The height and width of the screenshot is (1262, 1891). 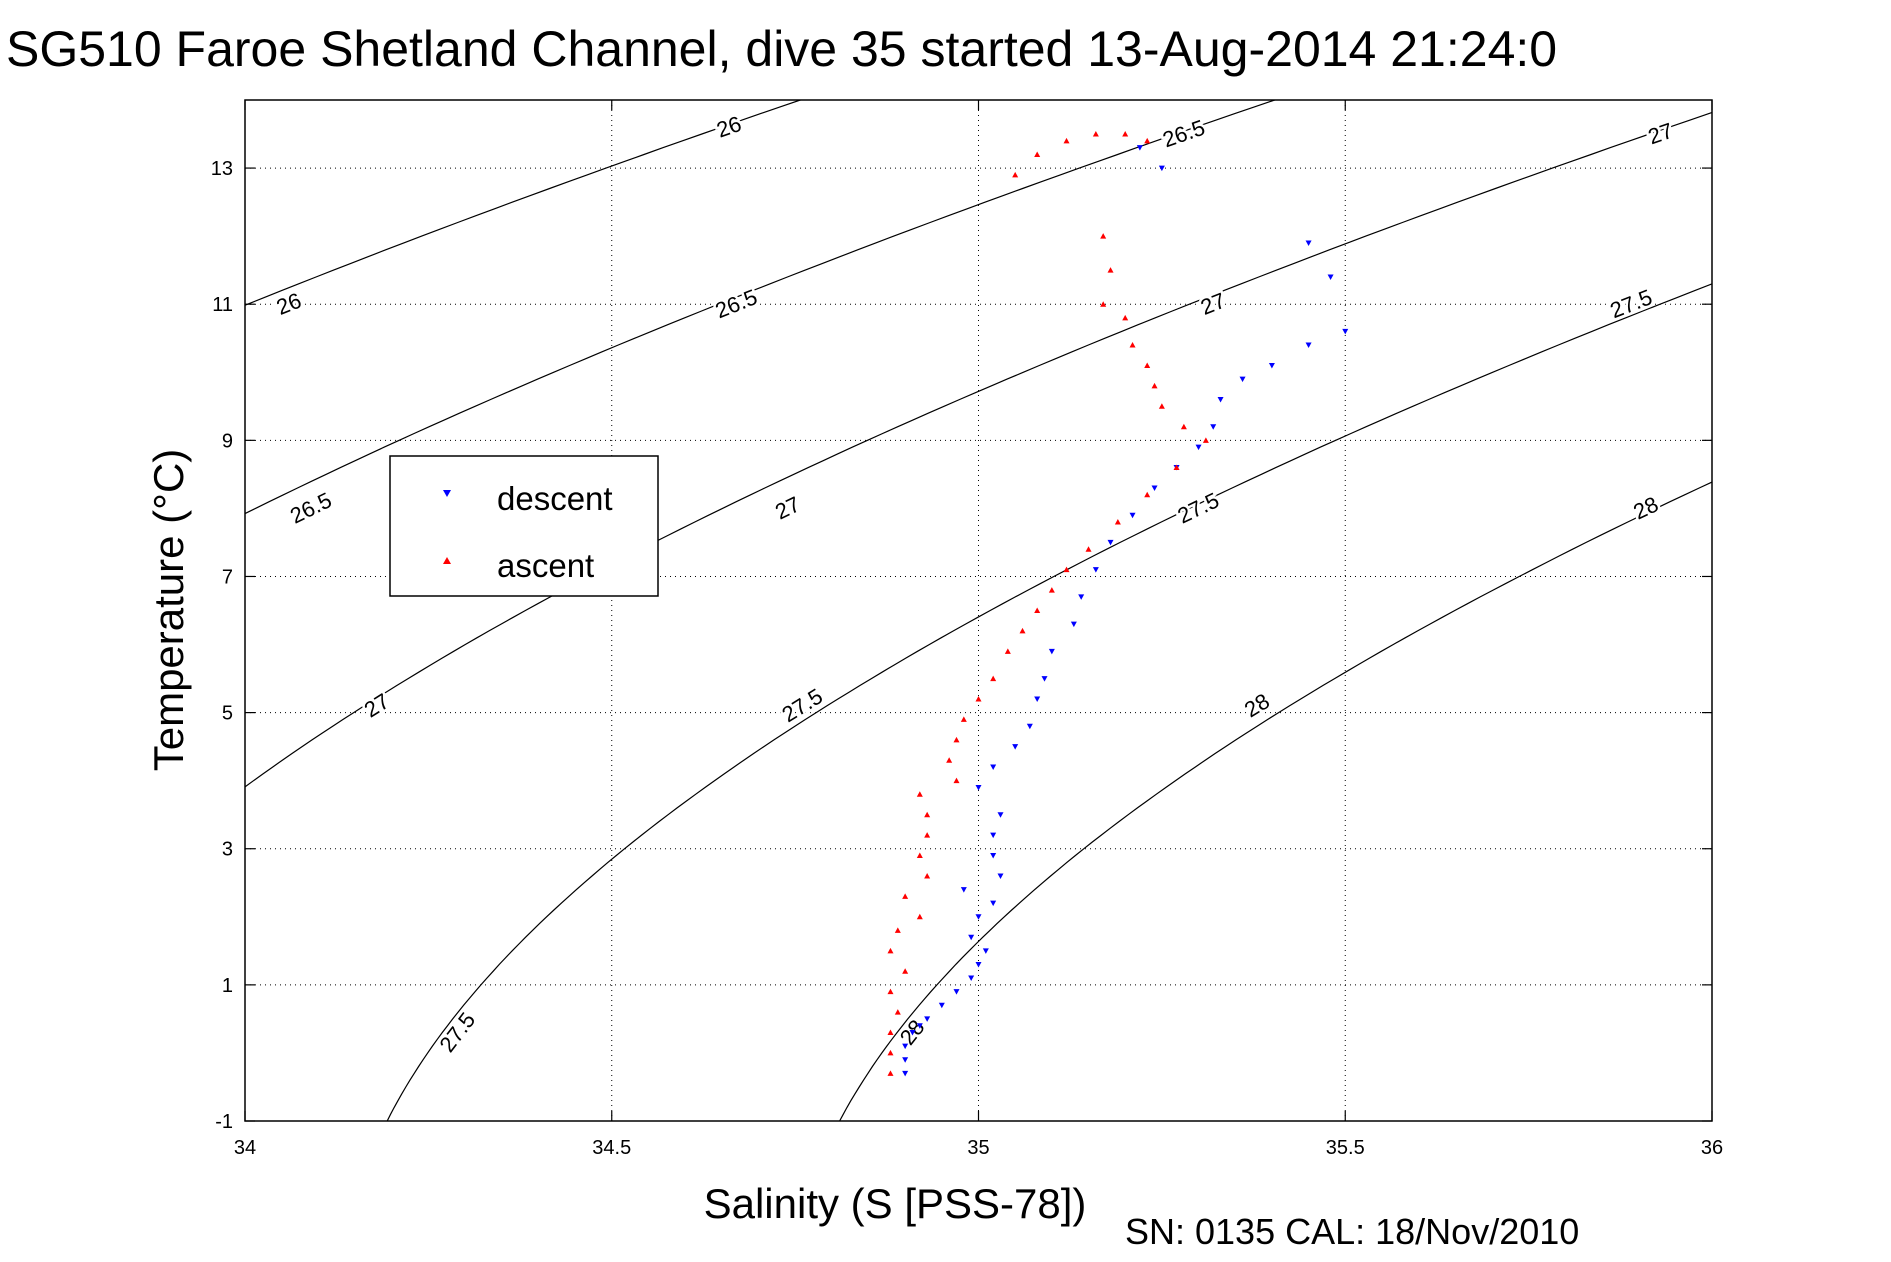 I want to click on x-tick-label: 34, so click(x=245, y=1148).